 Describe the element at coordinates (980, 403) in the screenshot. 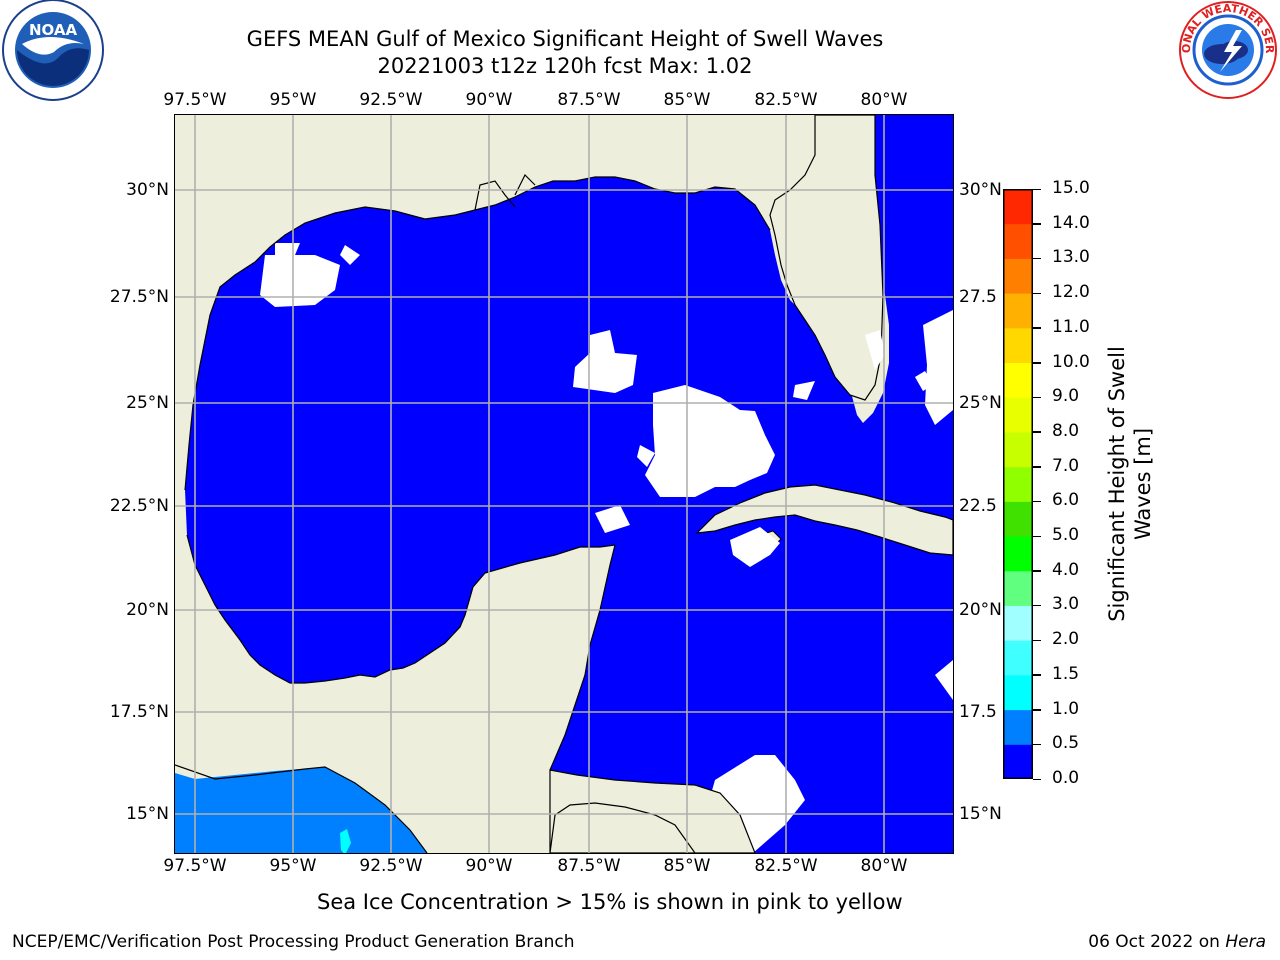

I see `lat-label-right: 25°N` at that location.